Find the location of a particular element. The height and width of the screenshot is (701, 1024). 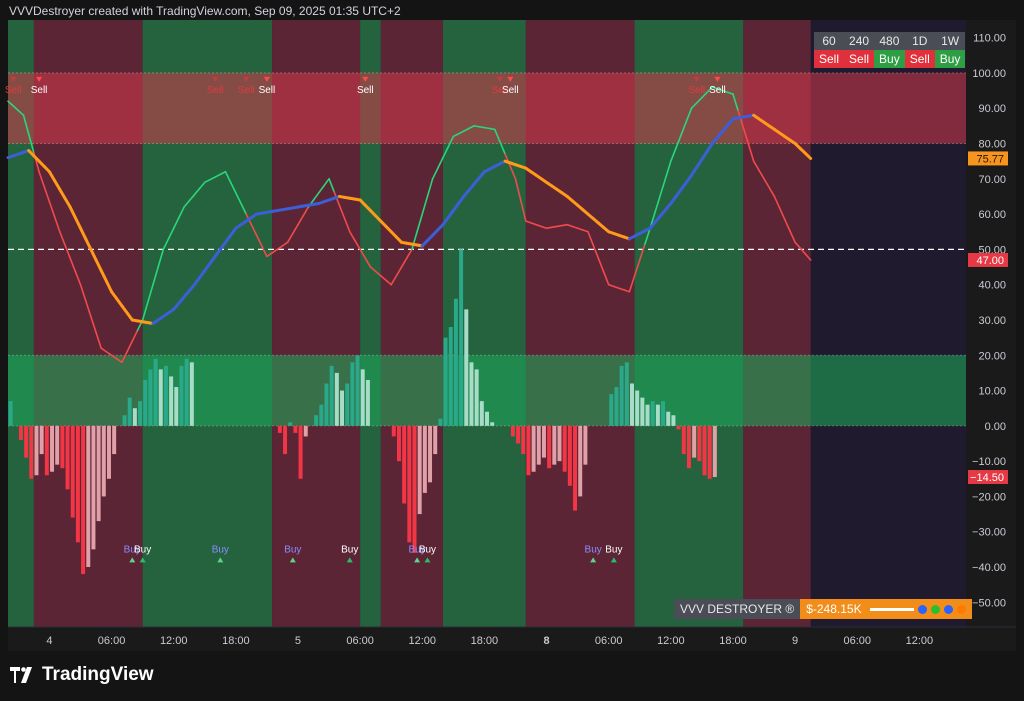

tf-label: 240 is located at coordinates (859, 41).